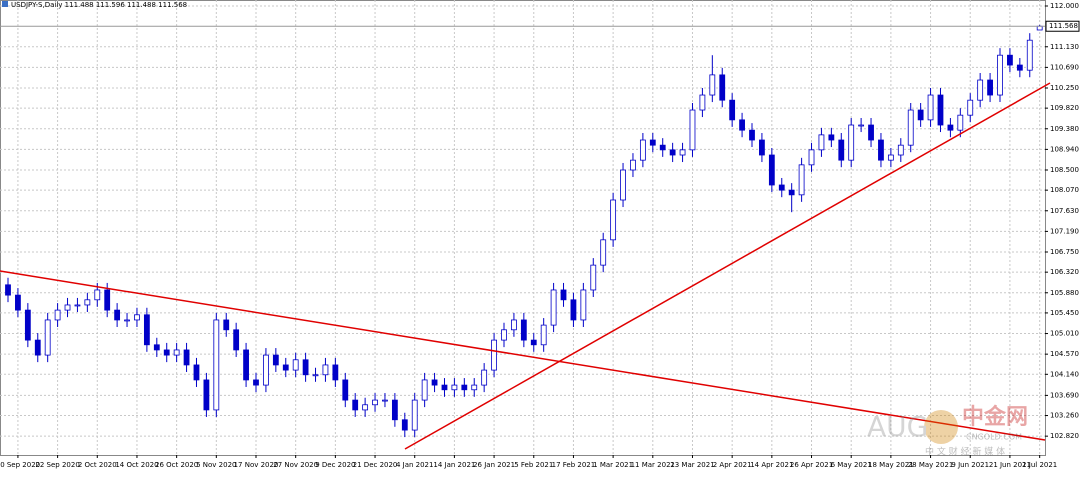 This screenshot has width=1080, height=477. What do you see at coordinates (1064, 6) in the screenshot?
I see `y-tick-label: 112.000` at bounding box center [1064, 6].